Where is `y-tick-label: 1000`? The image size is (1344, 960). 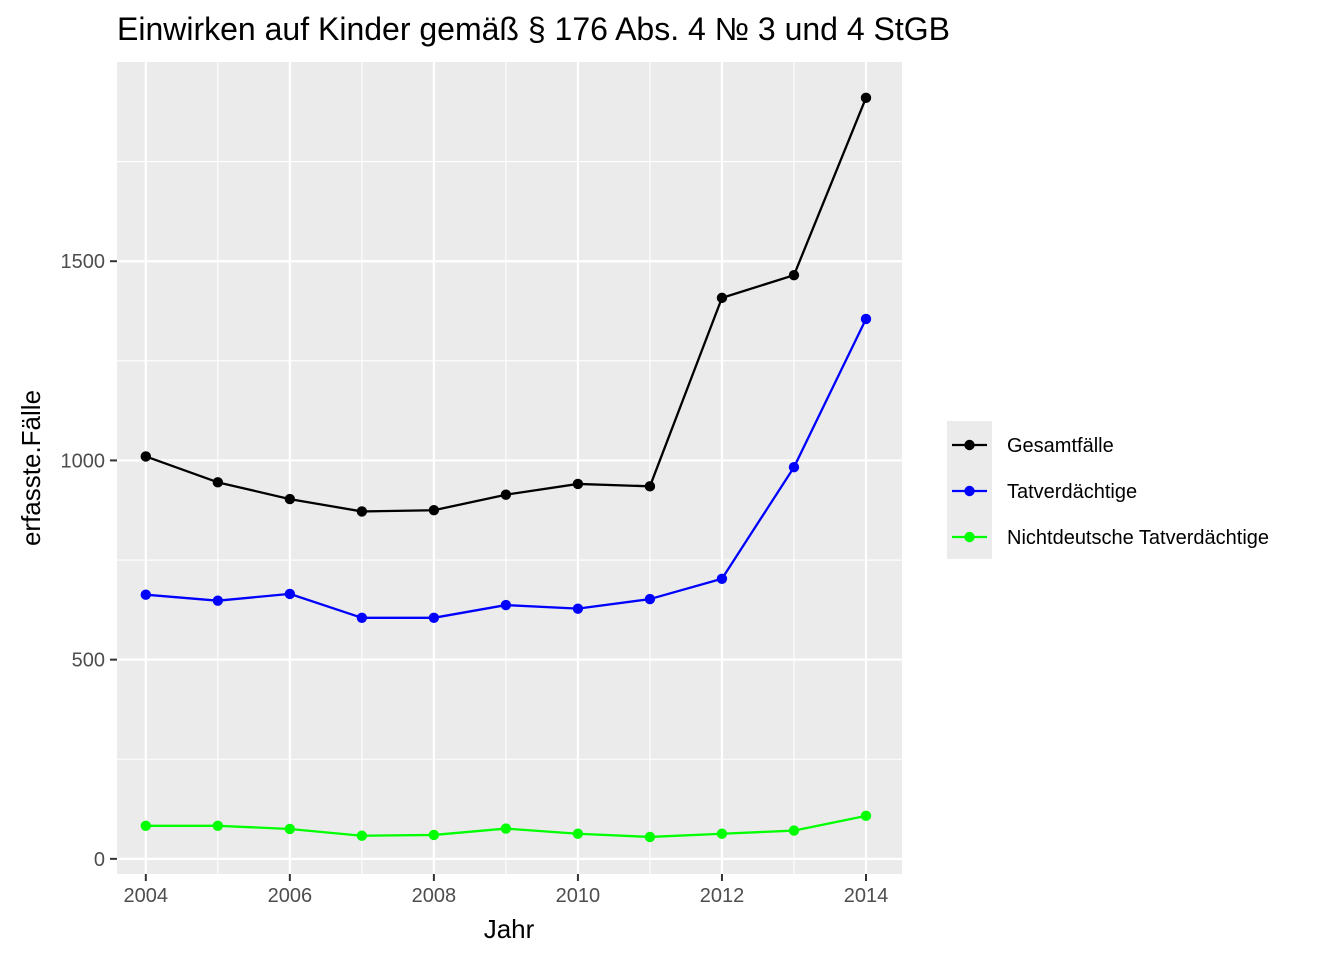
y-tick-label: 1000 is located at coordinates (83, 461).